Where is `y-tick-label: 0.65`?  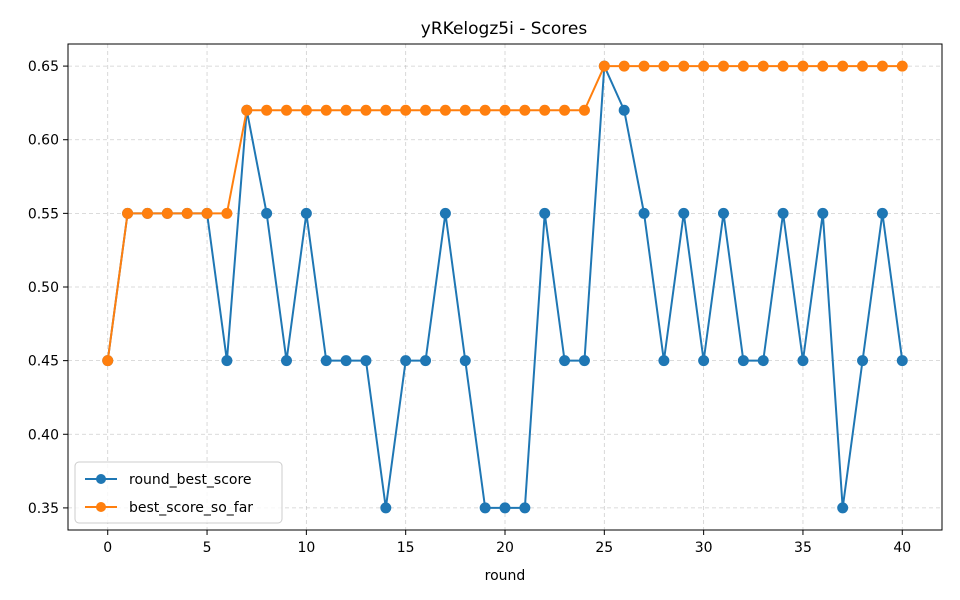
y-tick-label: 0.65 is located at coordinates (43, 67).